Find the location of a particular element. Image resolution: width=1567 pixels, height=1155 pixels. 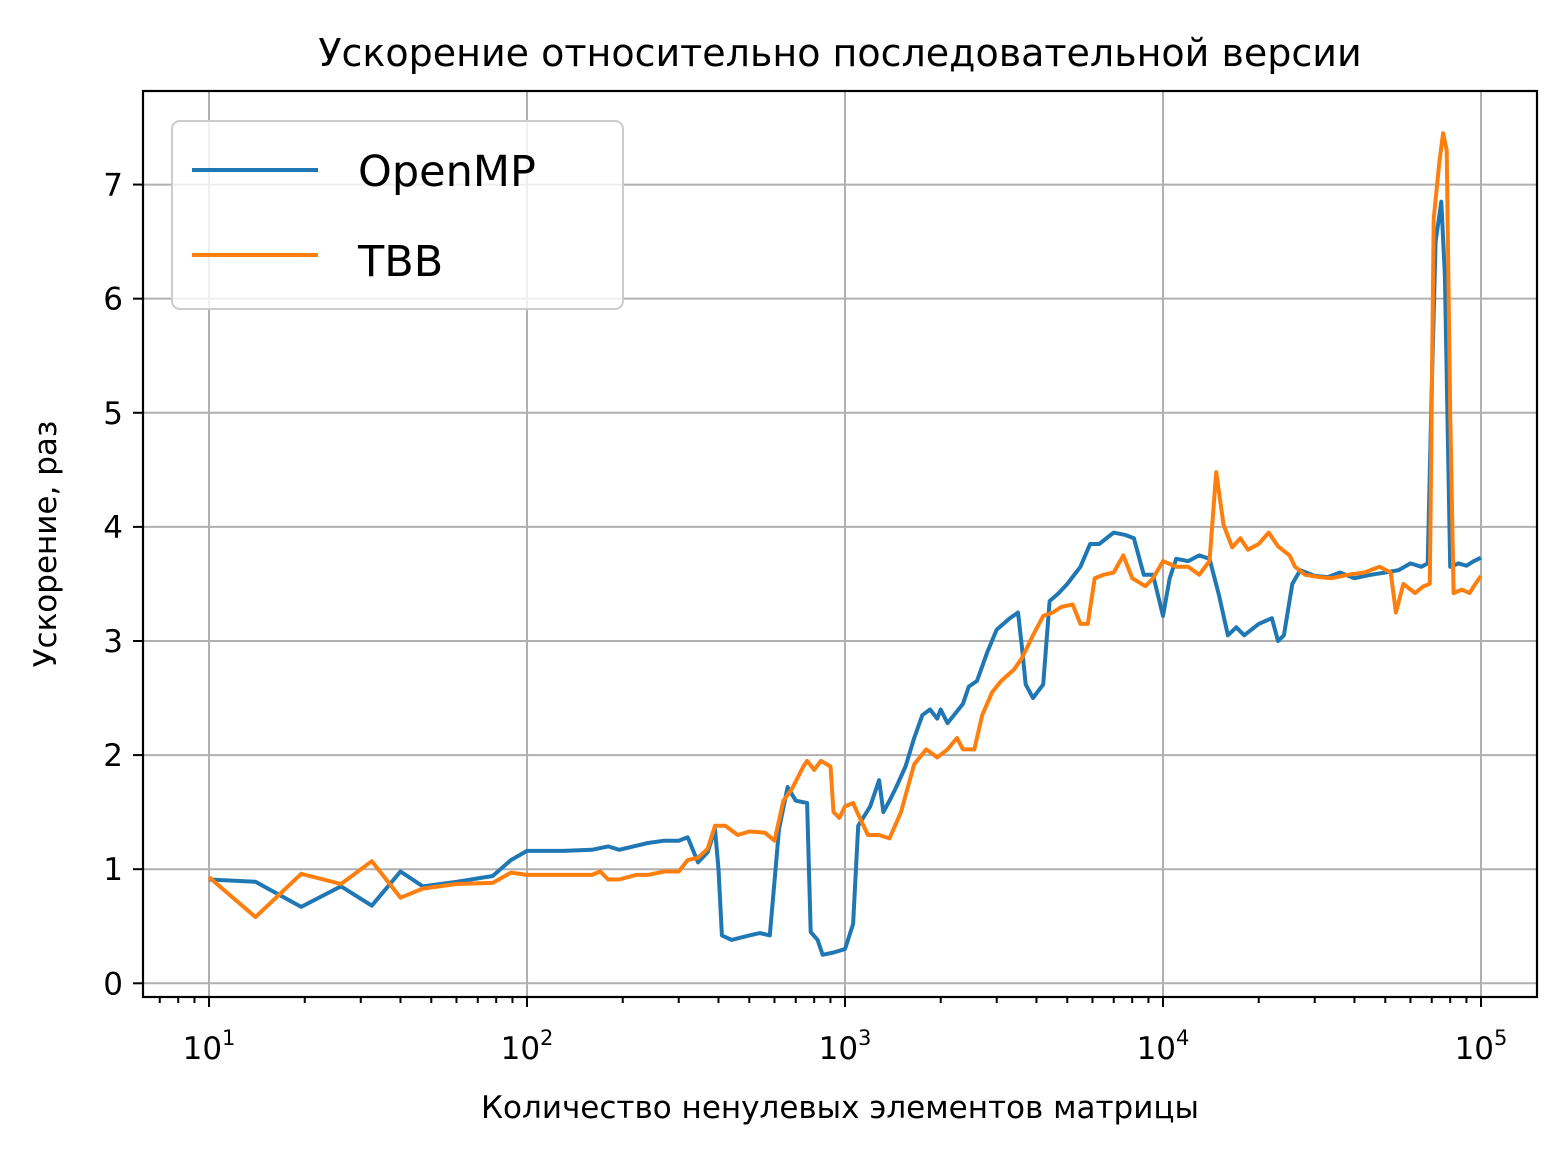

y-axis-label: Ускорение, раз is located at coordinates (46, 544).